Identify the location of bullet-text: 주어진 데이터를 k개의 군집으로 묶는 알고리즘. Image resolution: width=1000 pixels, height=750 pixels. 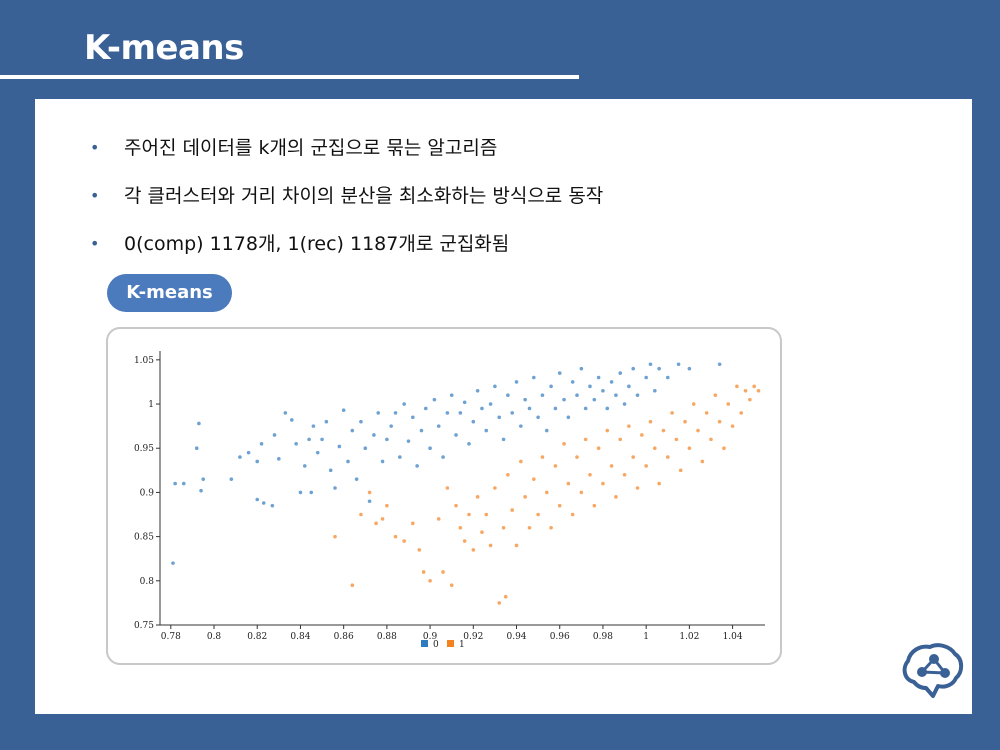
(311, 148).